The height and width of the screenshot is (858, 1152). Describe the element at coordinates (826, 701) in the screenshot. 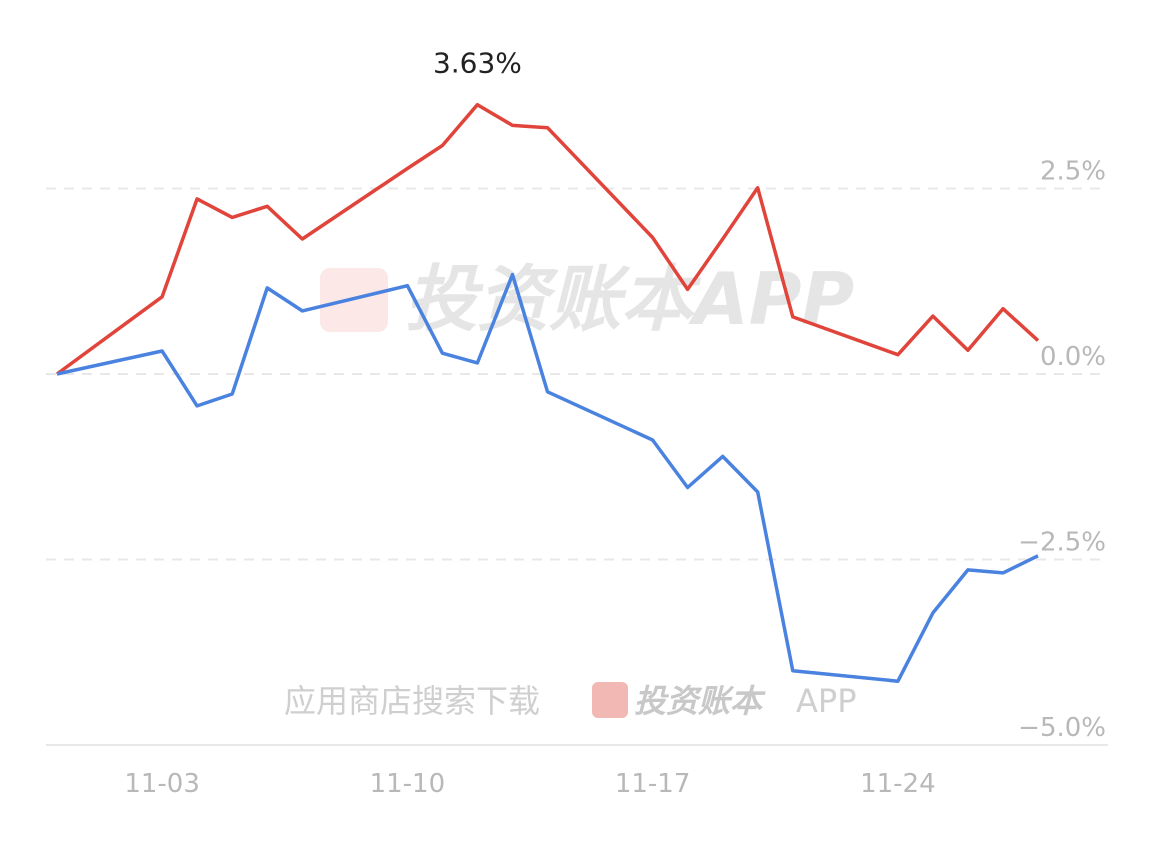

I see `watermark-app: APP` at that location.